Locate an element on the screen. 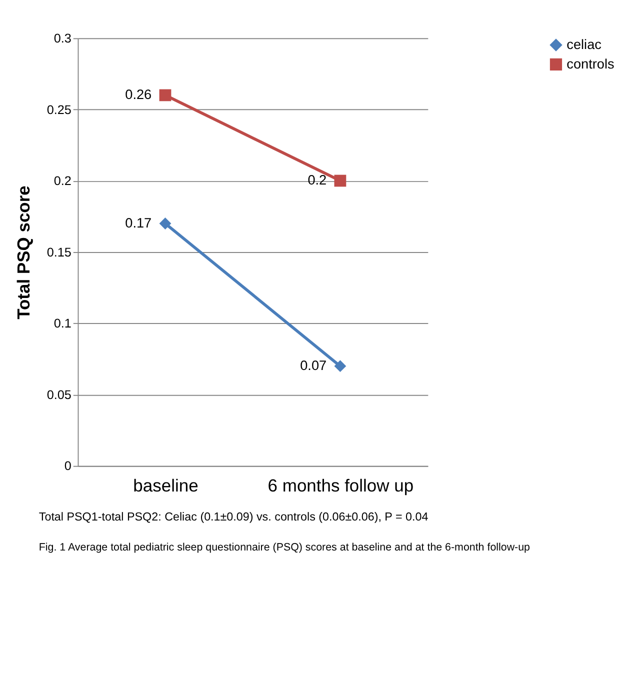 This screenshot has width=625, height=685. x-tick-label: 6 months follow up is located at coordinates (341, 486).